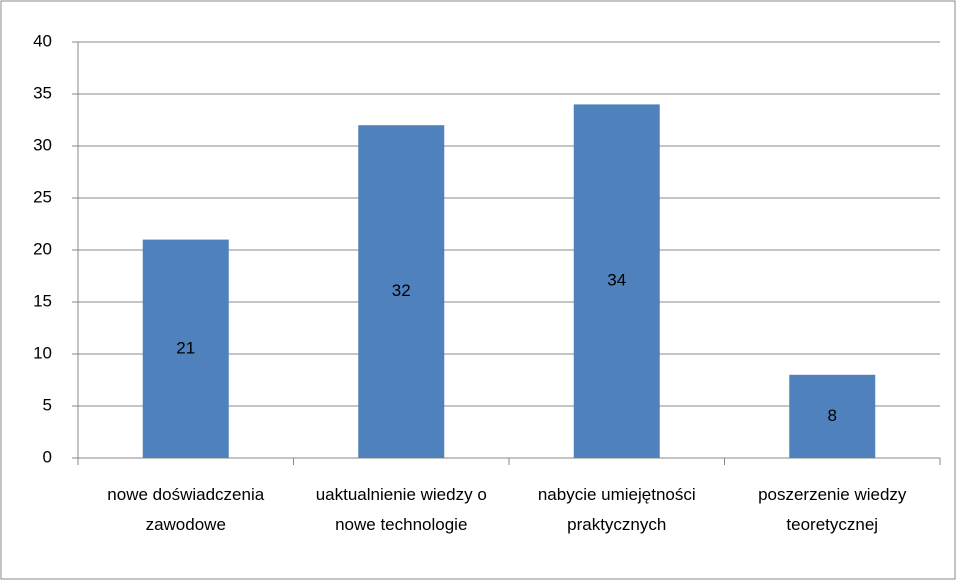 This screenshot has width=957, height=581. Describe the element at coordinates (47, 404) in the screenshot. I see `y-tick-label: 5` at that location.